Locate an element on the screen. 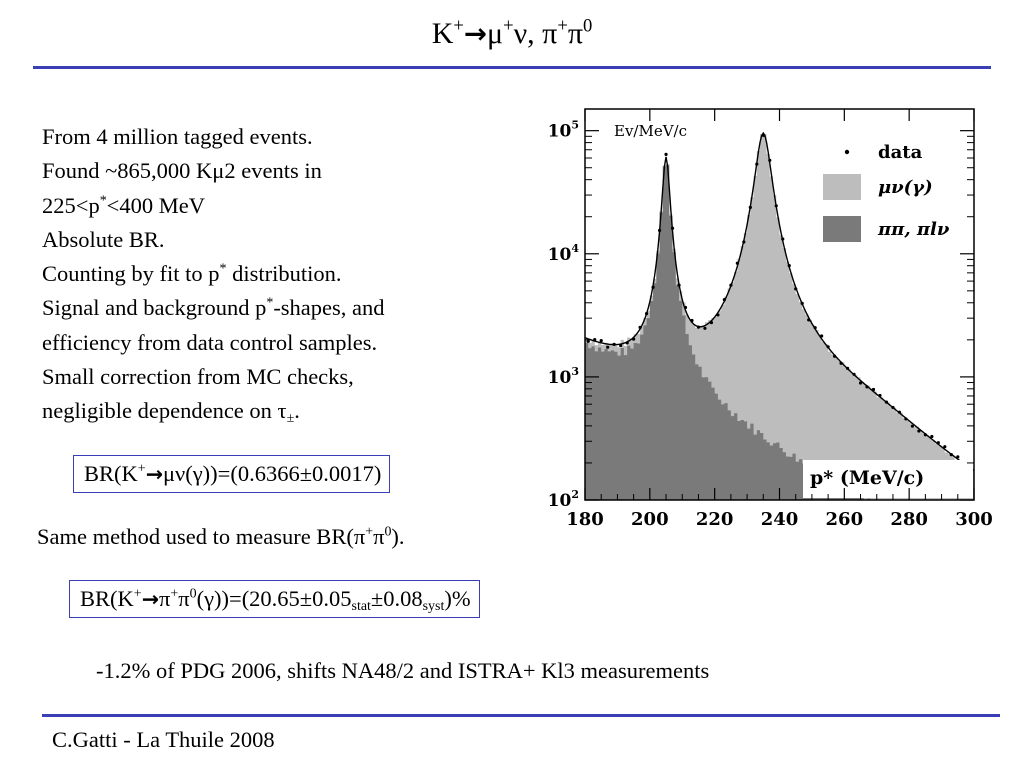 Image resolution: width=1024 pixels, height=768 pixels. bullet-item: 225<p*<400 MeV is located at coordinates (123, 205).